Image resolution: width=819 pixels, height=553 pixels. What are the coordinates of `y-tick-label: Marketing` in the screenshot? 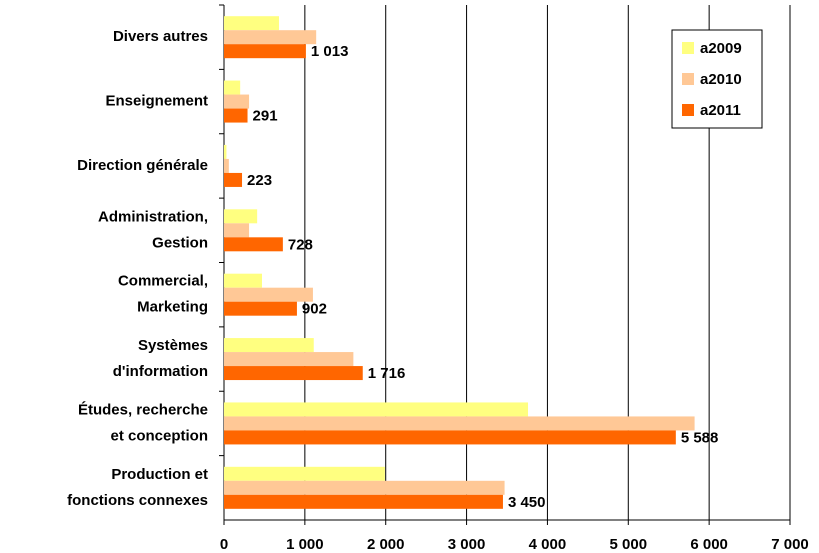 It's located at (172, 307).